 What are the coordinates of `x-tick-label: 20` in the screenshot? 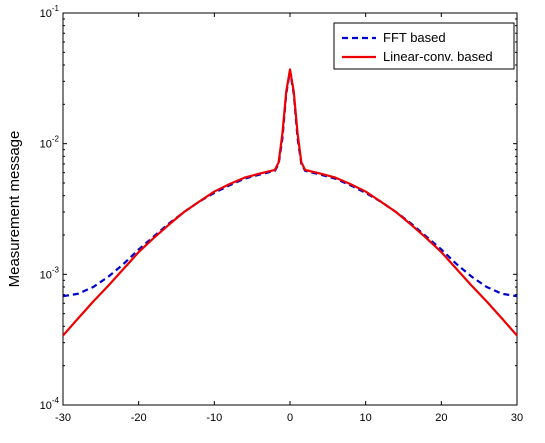 It's located at (441, 418).